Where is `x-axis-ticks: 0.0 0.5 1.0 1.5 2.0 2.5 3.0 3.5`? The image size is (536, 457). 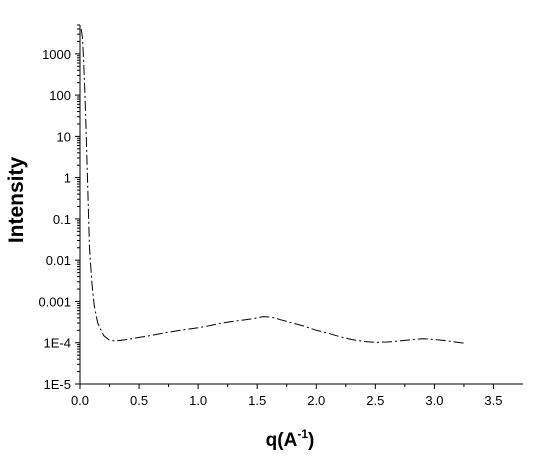
x-axis-ticks: 0.0 0.5 1.0 1.5 2.0 2.5 3.0 3.5 is located at coordinates (287, 396).